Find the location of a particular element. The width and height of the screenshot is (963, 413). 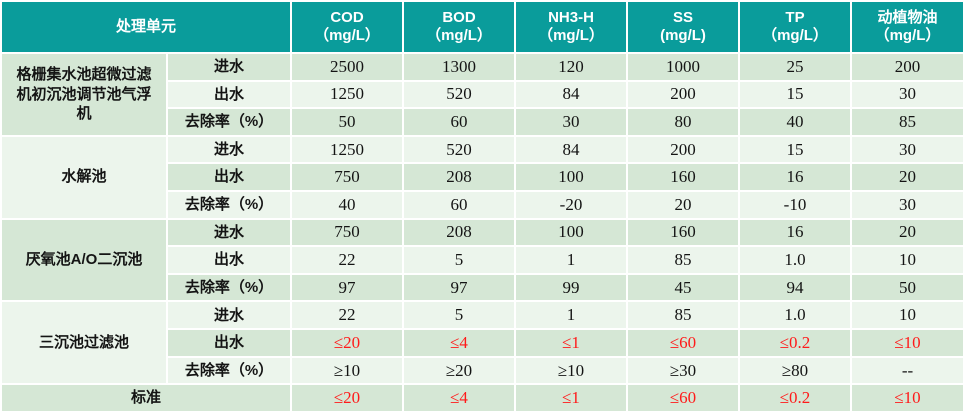

column-name: BOD is located at coordinates (459, 17).